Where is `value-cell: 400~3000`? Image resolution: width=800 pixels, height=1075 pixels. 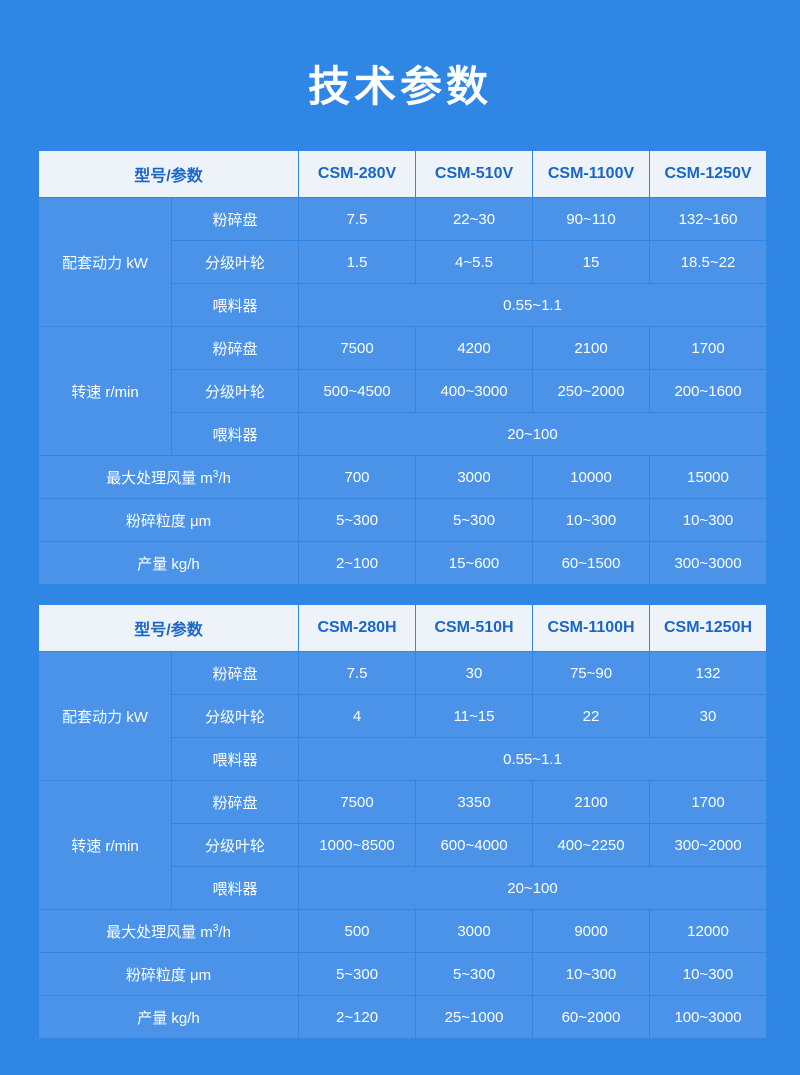
value-cell: 400~3000 is located at coordinates (474, 391).